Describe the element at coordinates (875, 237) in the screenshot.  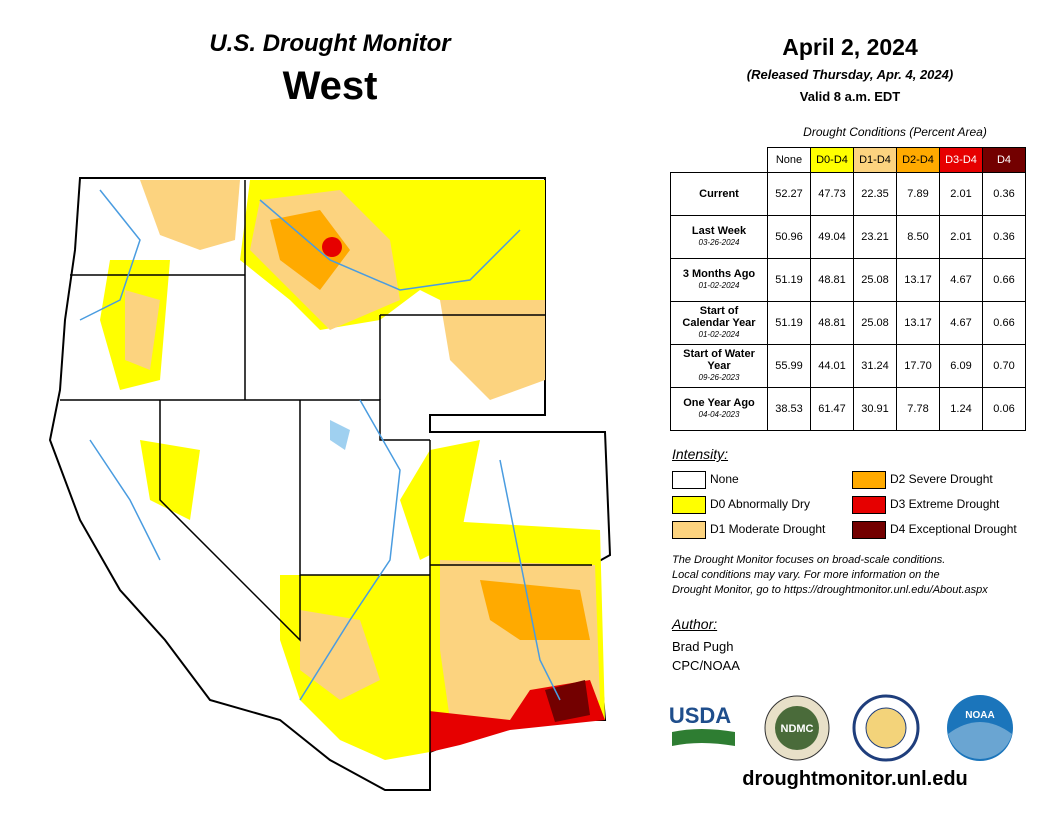
I see `cell: 23.21` at that location.